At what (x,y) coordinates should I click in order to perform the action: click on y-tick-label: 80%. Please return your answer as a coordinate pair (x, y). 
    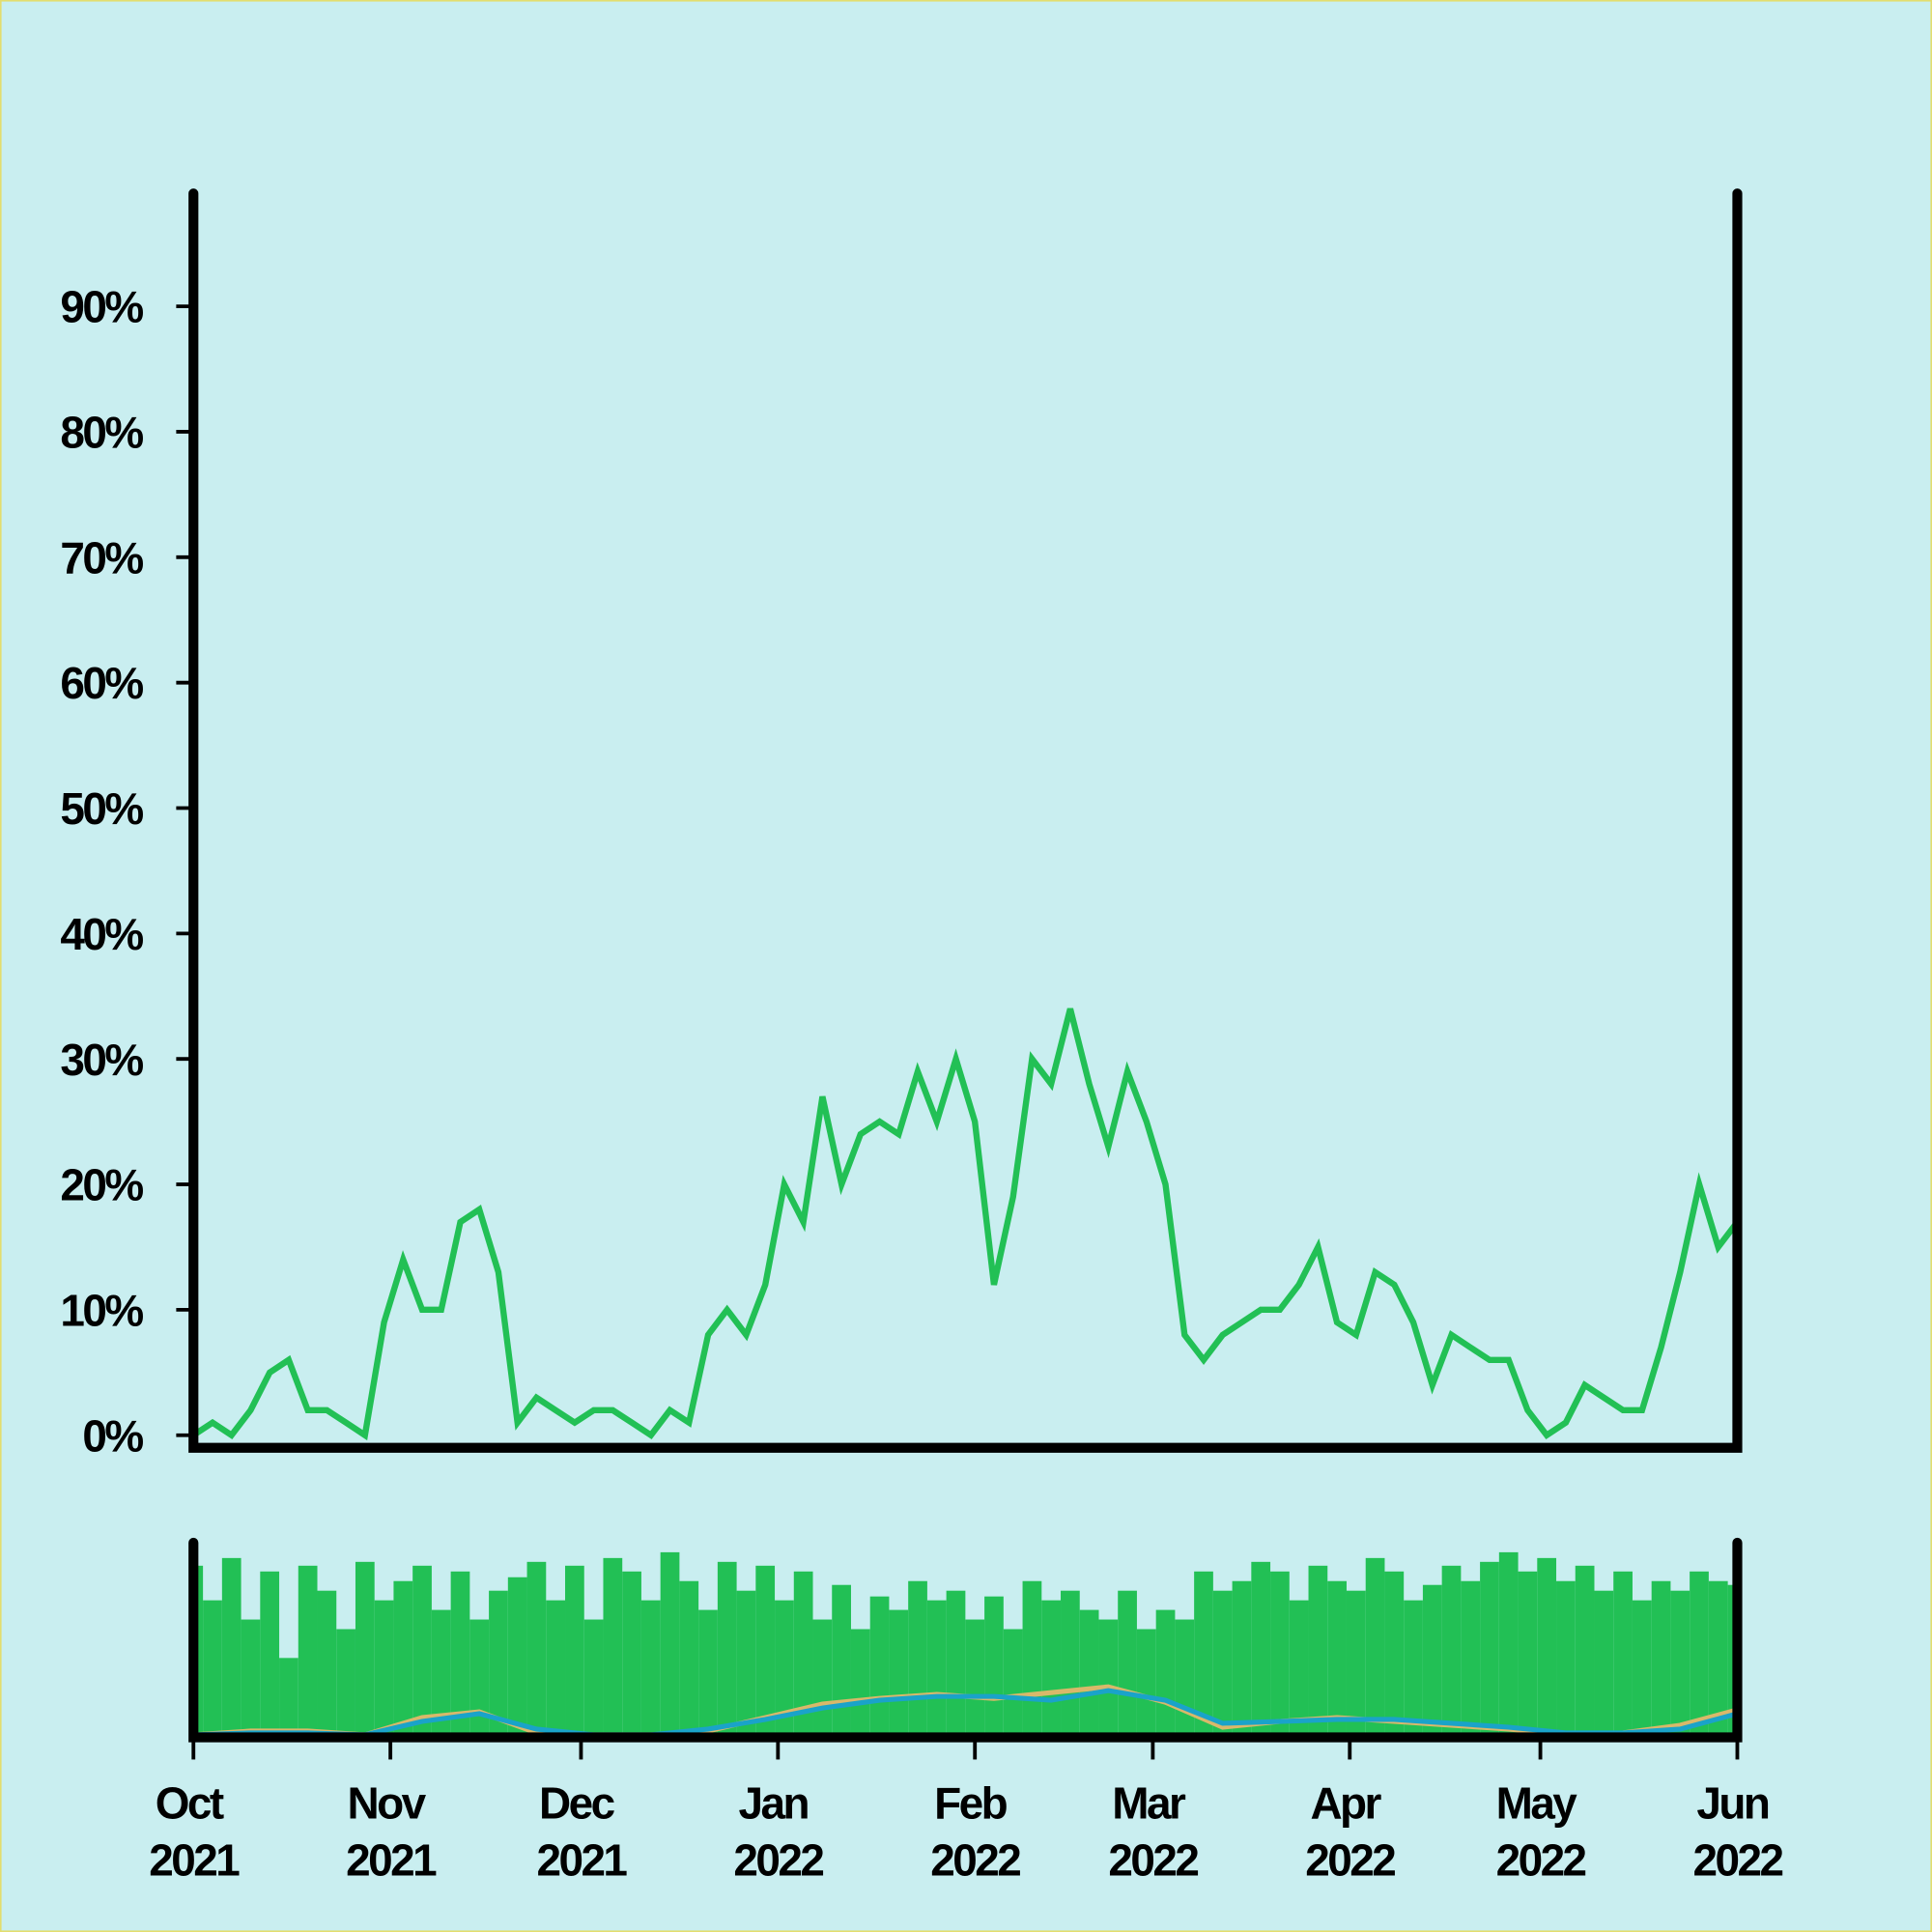
    Looking at the image, I should click on (101, 433).